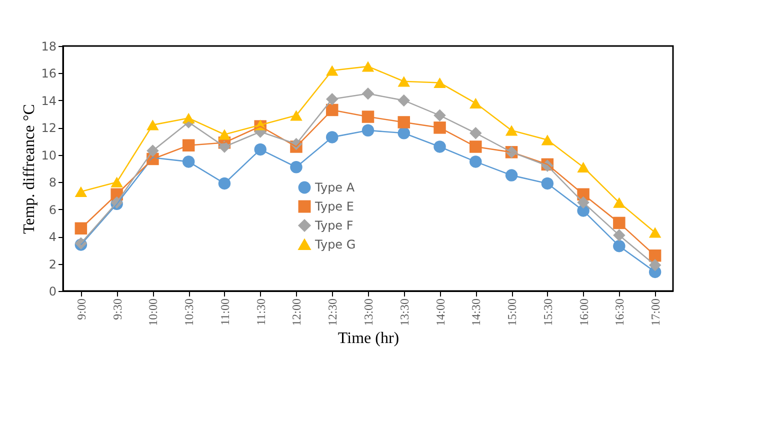 The image size is (775, 423). What do you see at coordinates (52, 237) in the screenshot?
I see `y-tick-label: 4` at bounding box center [52, 237].